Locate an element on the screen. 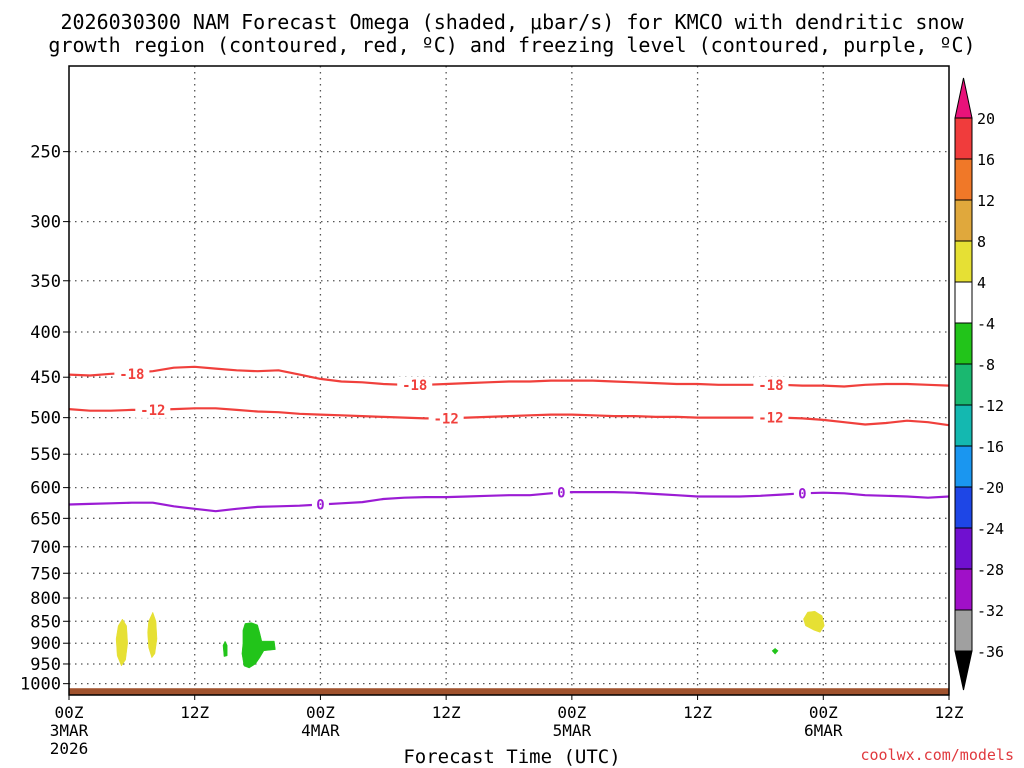 The image size is (1024, 768). x-tick-date: 5MAR is located at coordinates (572, 730).